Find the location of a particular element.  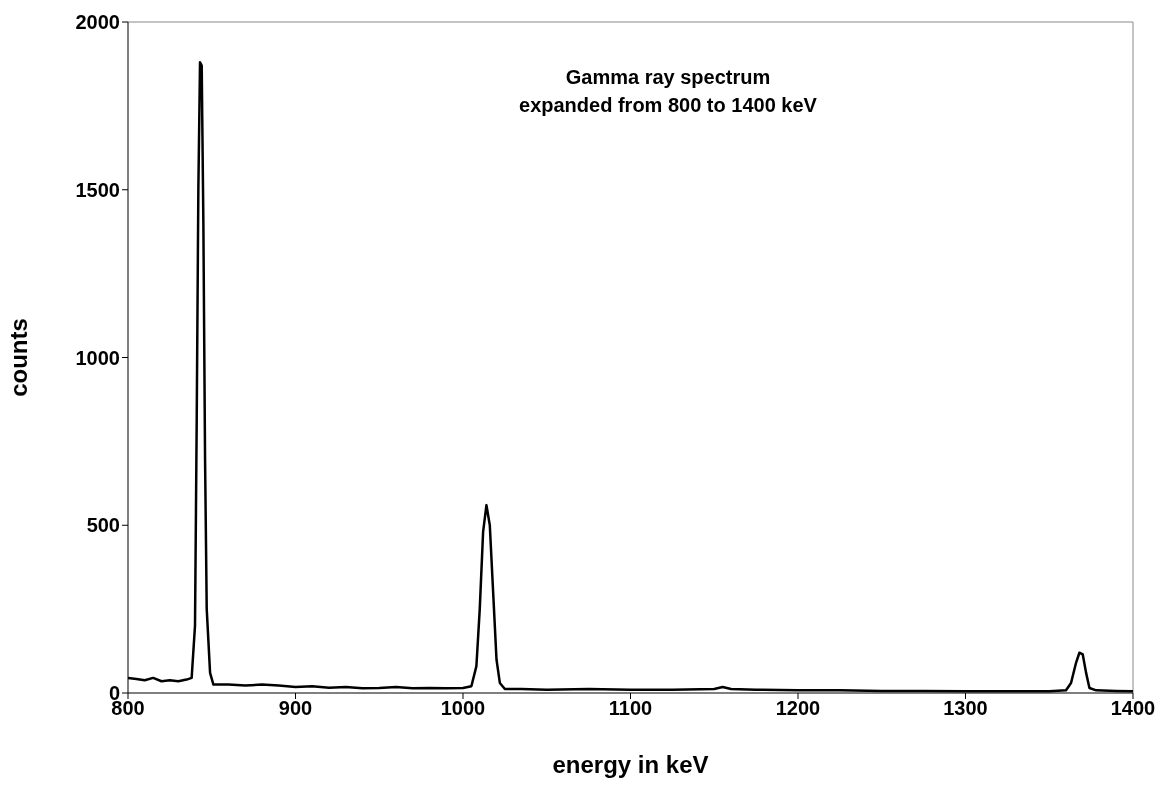

x-axis-title: energy in keV is located at coordinates (630, 764).